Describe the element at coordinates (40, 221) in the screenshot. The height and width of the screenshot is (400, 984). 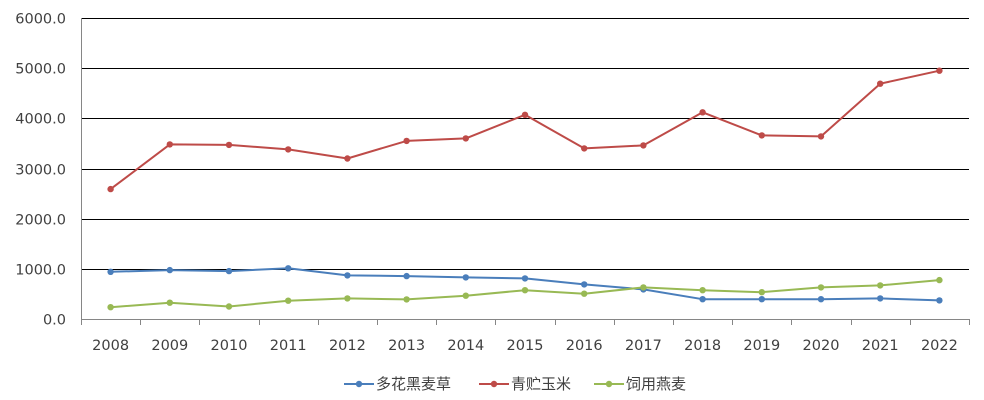
I see `y-tick-label: 2000.0` at that location.